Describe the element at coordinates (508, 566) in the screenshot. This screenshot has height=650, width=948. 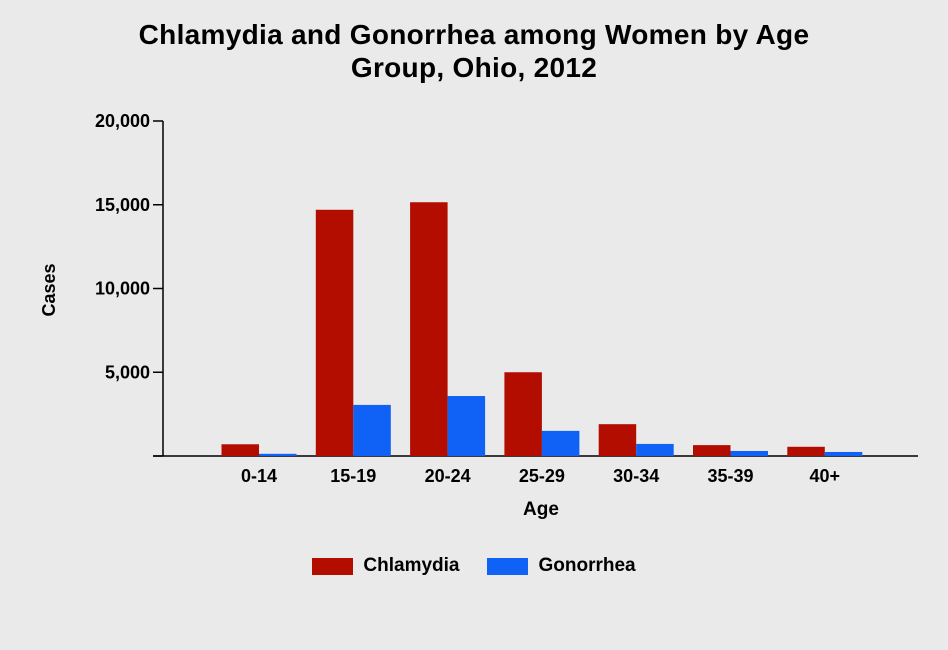
I see `legend-swatch-gonorrhea` at that location.